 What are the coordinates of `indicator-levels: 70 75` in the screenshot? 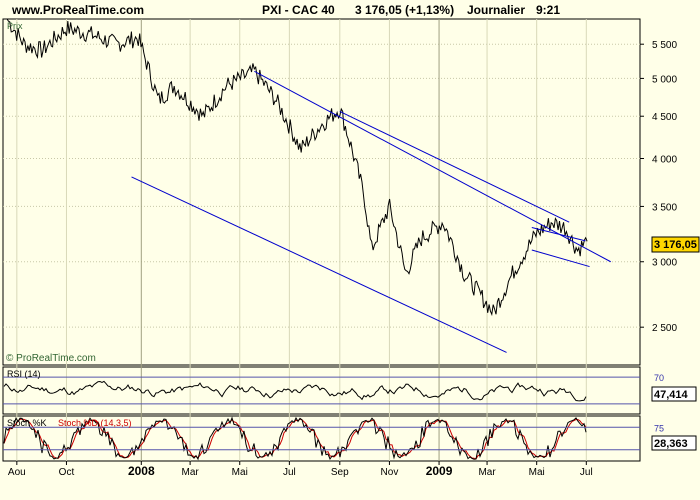 It's located at (333, 412).